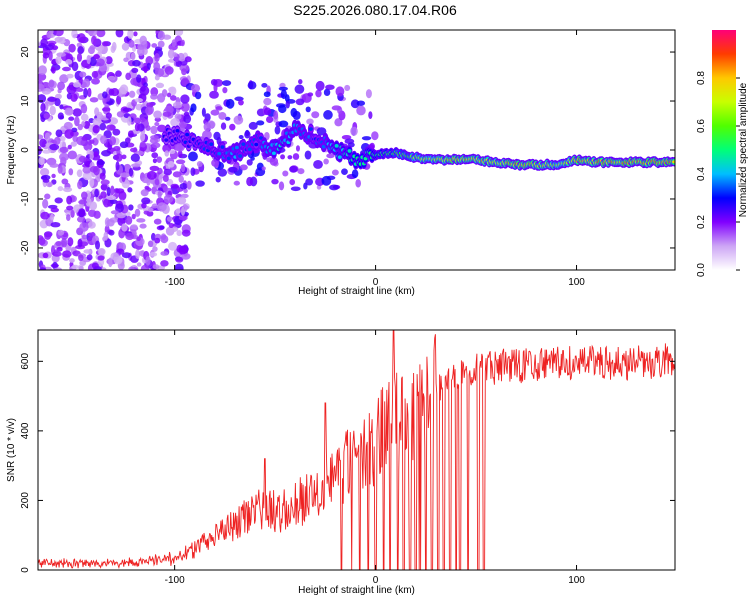  I want to click on x-tick-label: -100, so click(175, 580).